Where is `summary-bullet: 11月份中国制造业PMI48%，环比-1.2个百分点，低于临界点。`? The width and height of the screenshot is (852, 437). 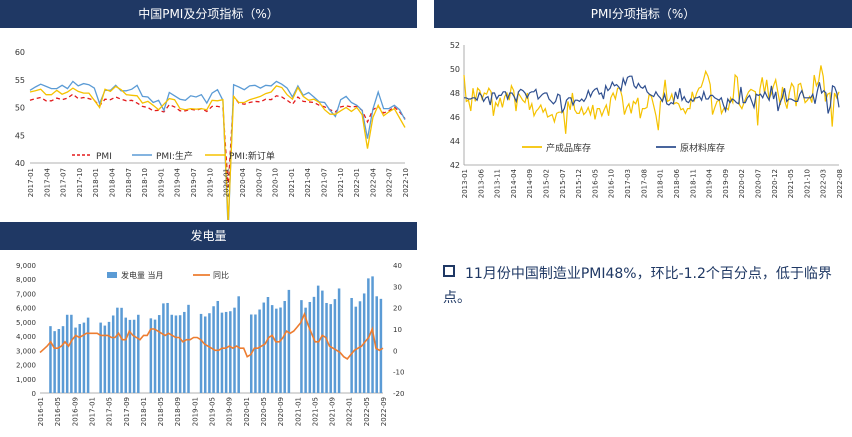
summary-bullet: 11月份中国制造业PMI48%，环比-1.2个百分点，低于临界点。 is located at coordinates (643, 286).